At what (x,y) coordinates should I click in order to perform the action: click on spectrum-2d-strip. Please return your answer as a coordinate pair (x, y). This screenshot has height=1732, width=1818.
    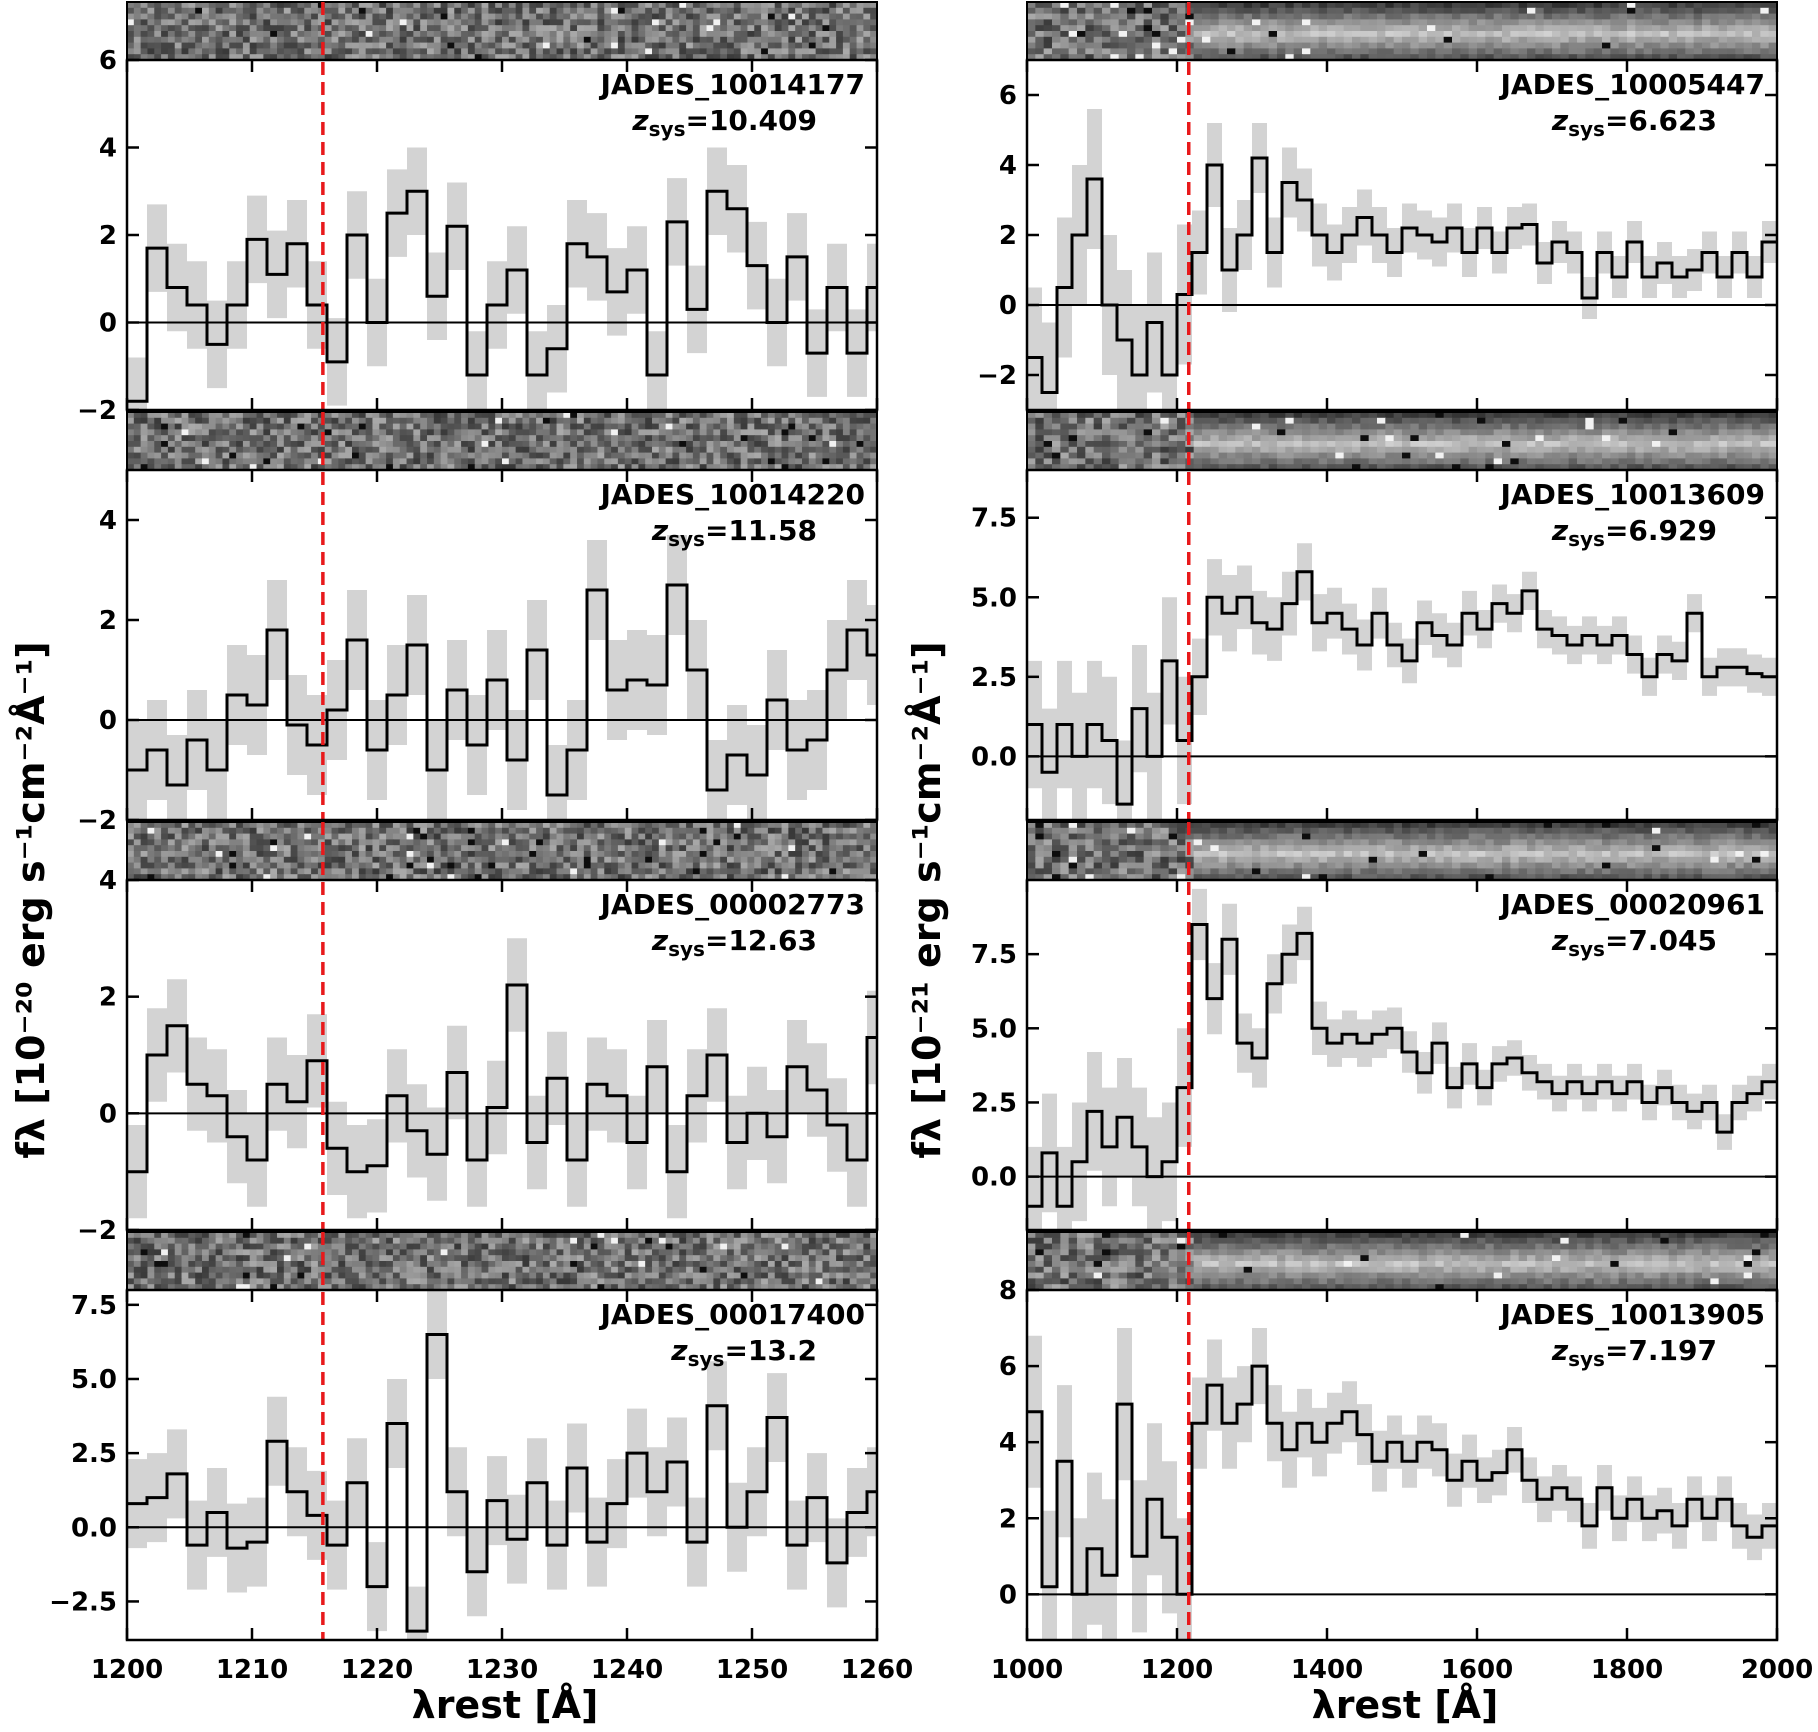
    Looking at the image, I should click on (502, 1261).